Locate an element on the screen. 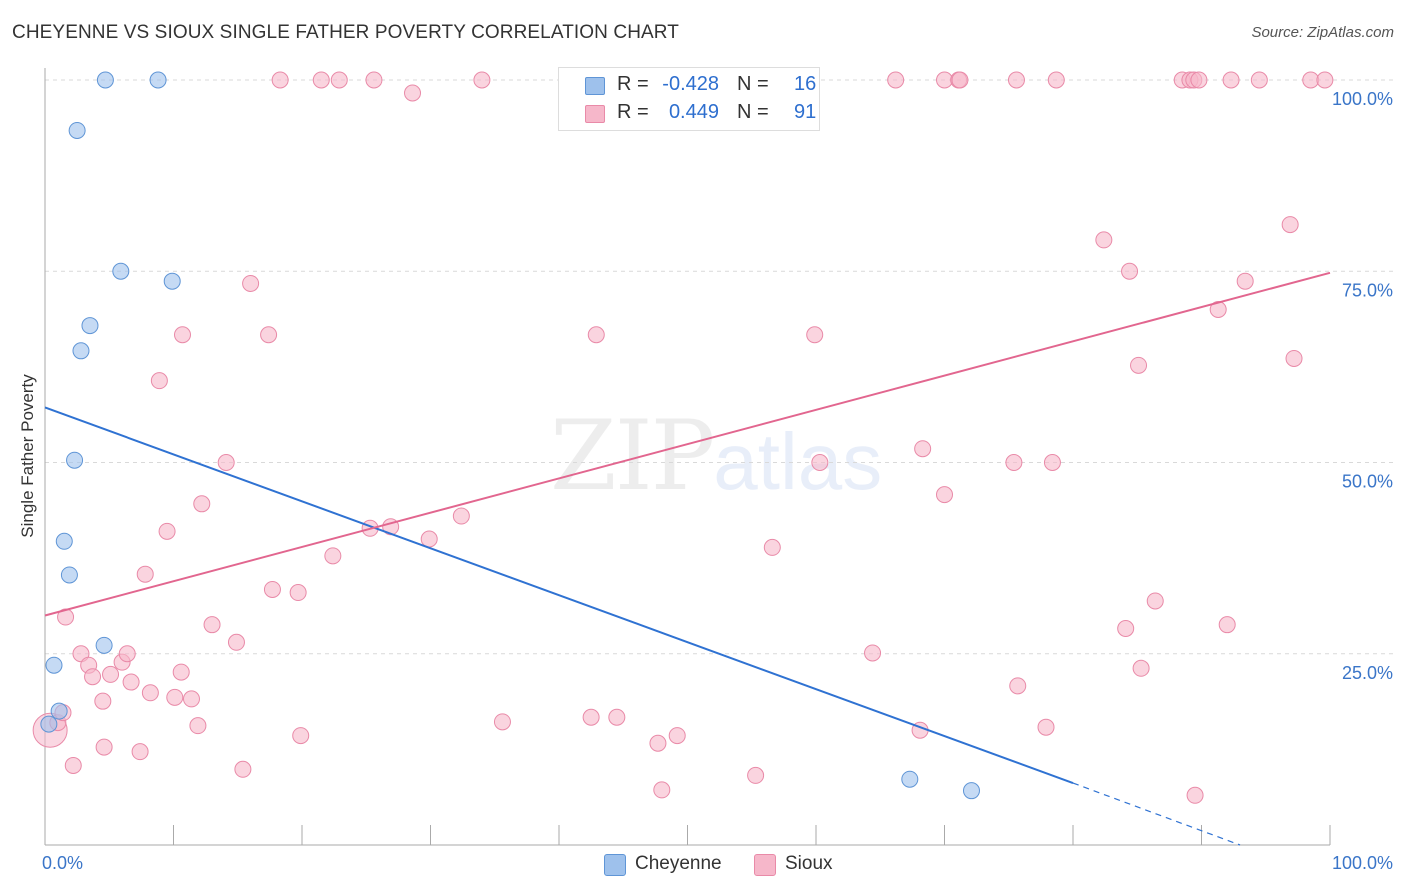  cheyenne-swatch is located at coordinates (595, 86).